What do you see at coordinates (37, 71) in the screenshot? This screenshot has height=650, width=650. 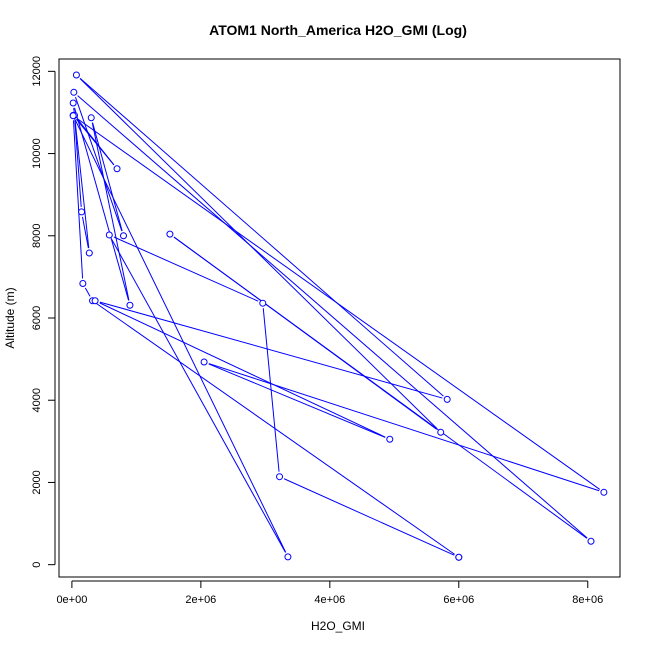 I see `y-tick-label: 12000` at bounding box center [37, 71].